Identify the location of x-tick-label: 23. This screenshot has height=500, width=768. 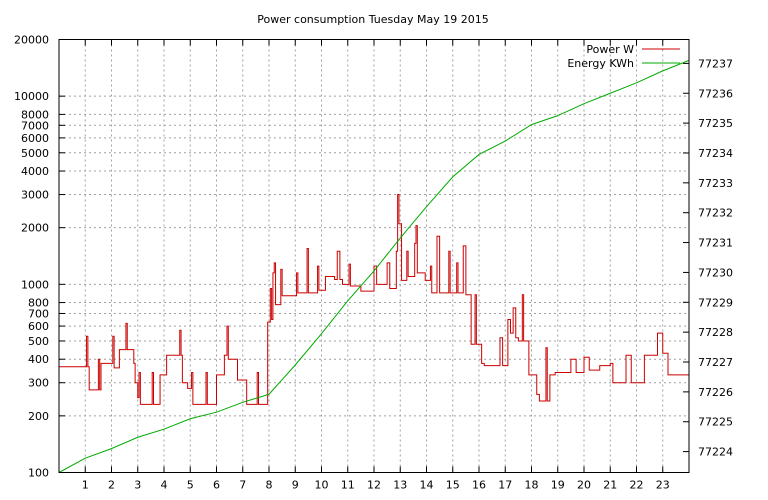
(663, 485).